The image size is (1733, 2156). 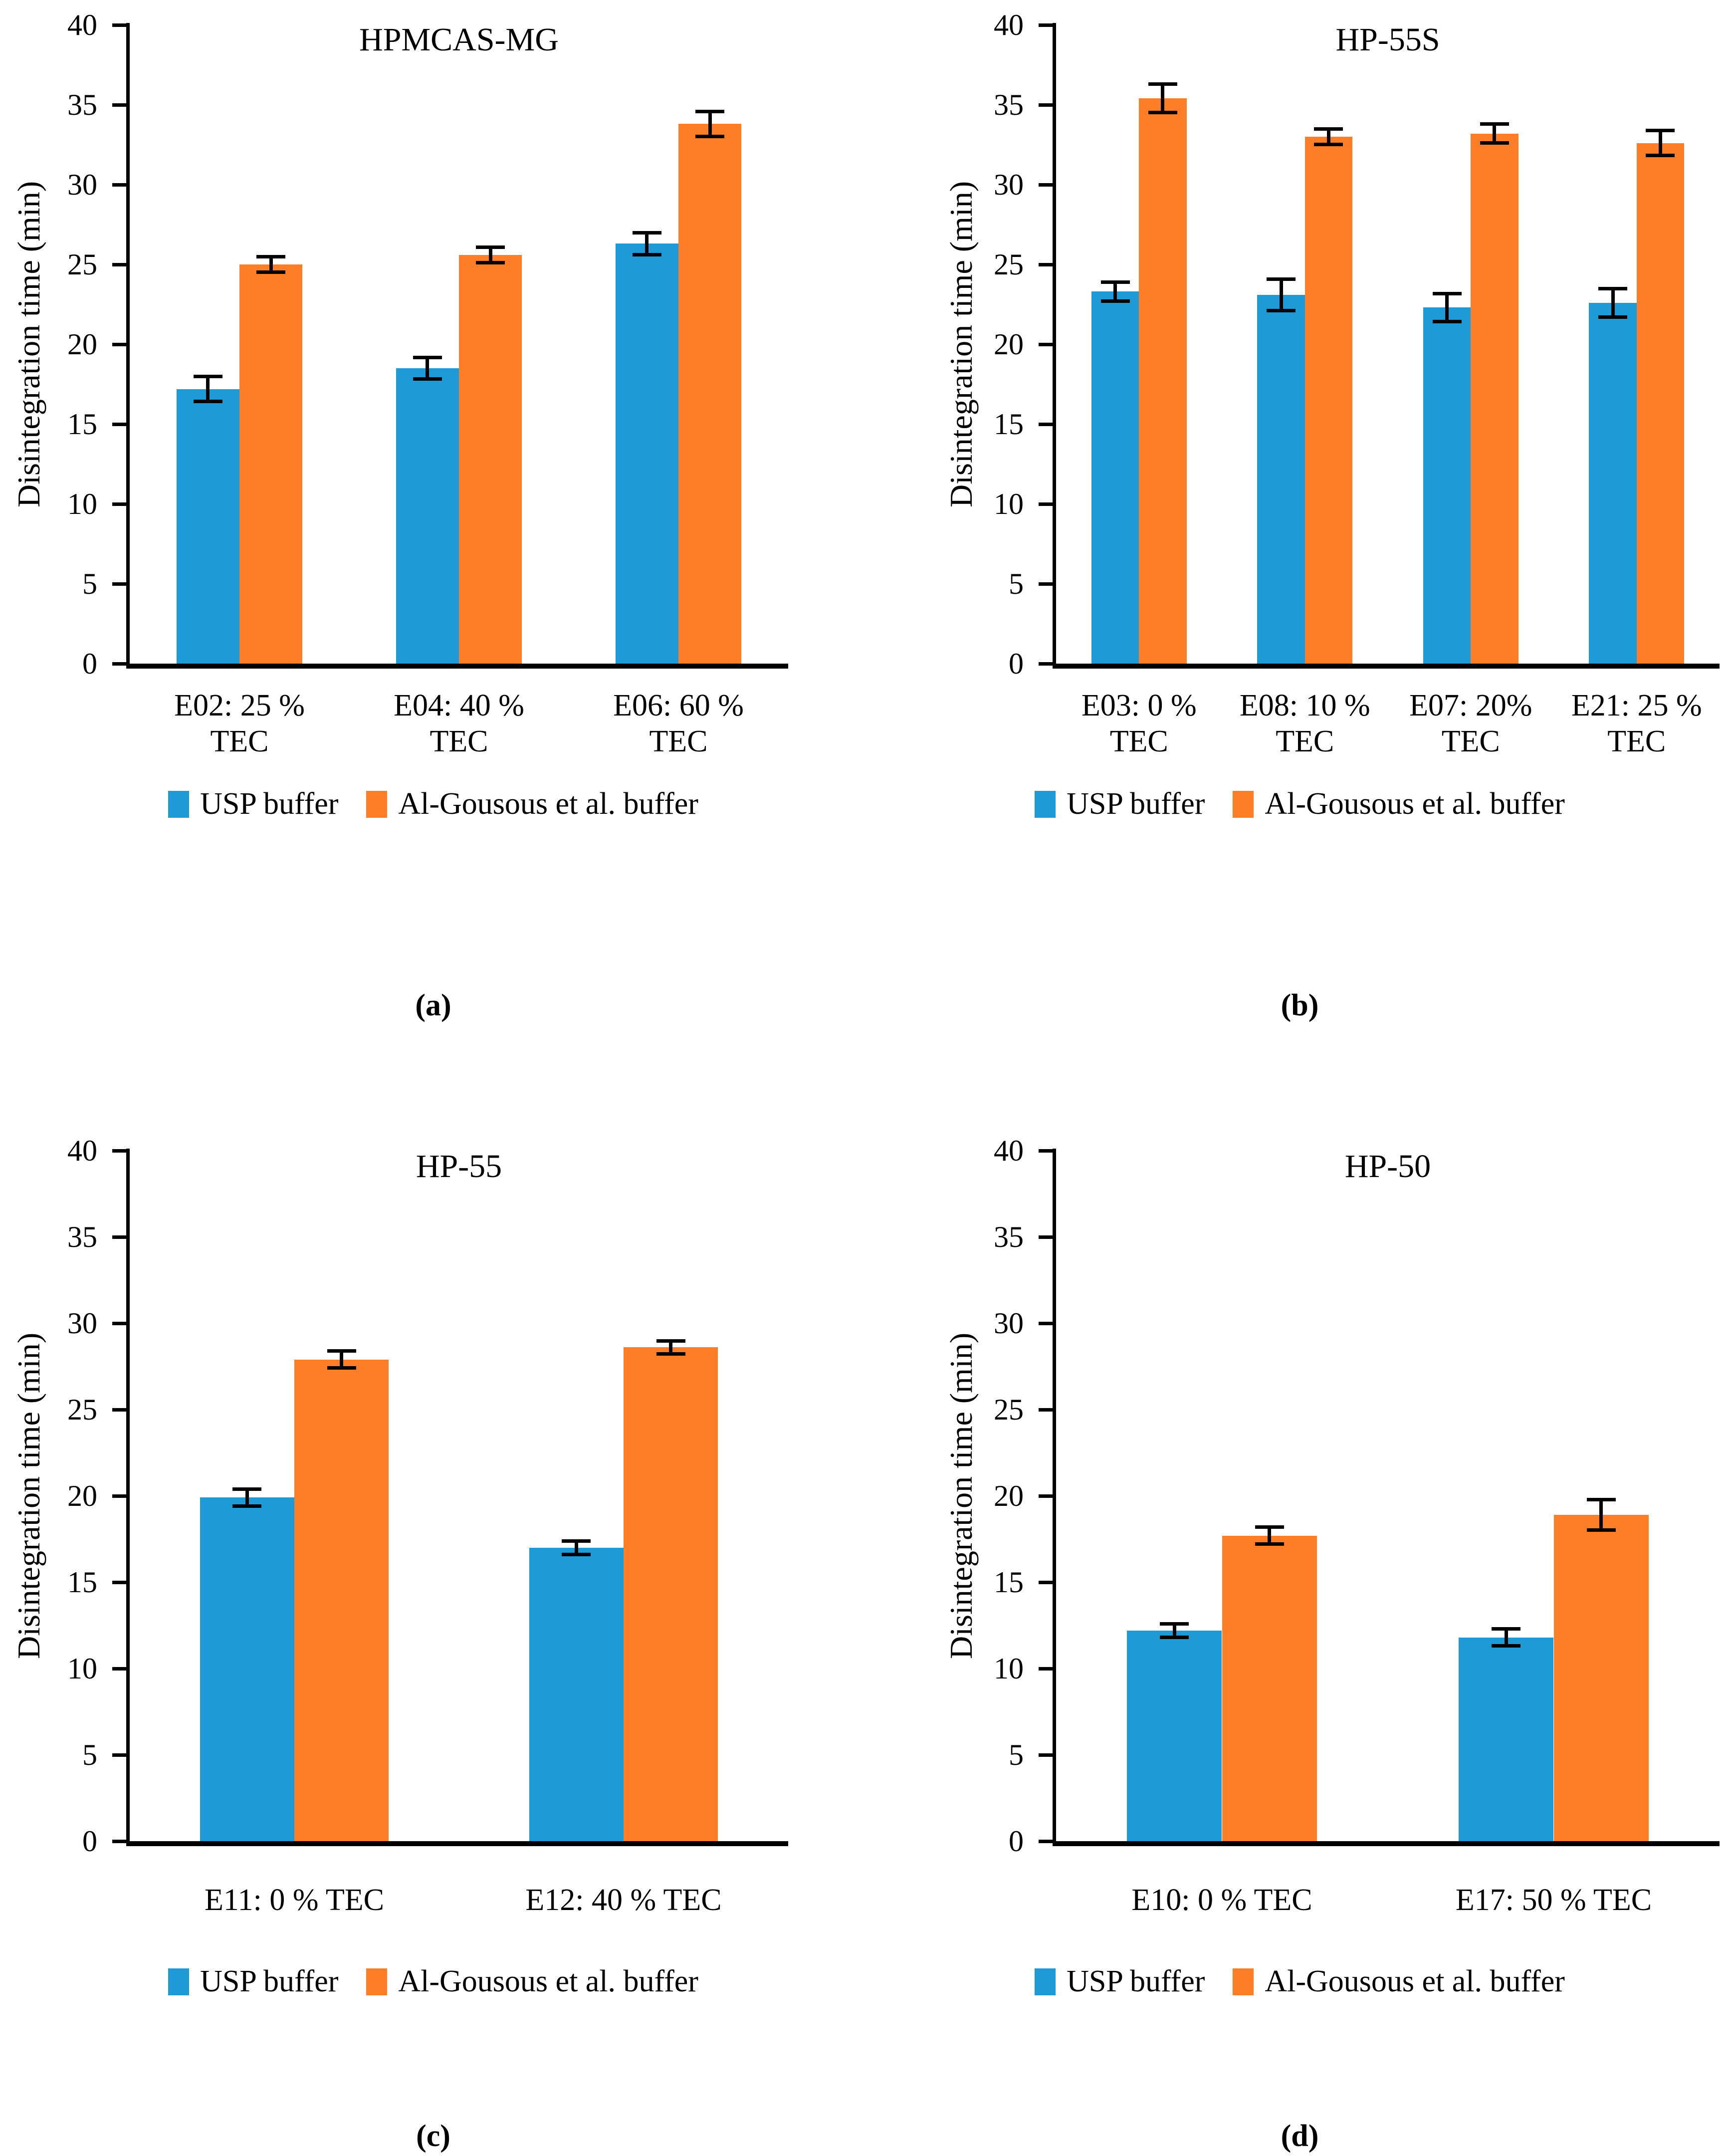 What do you see at coordinates (1009, 1236) in the screenshot?
I see `y-tick-label: 35` at bounding box center [1009, 1236].